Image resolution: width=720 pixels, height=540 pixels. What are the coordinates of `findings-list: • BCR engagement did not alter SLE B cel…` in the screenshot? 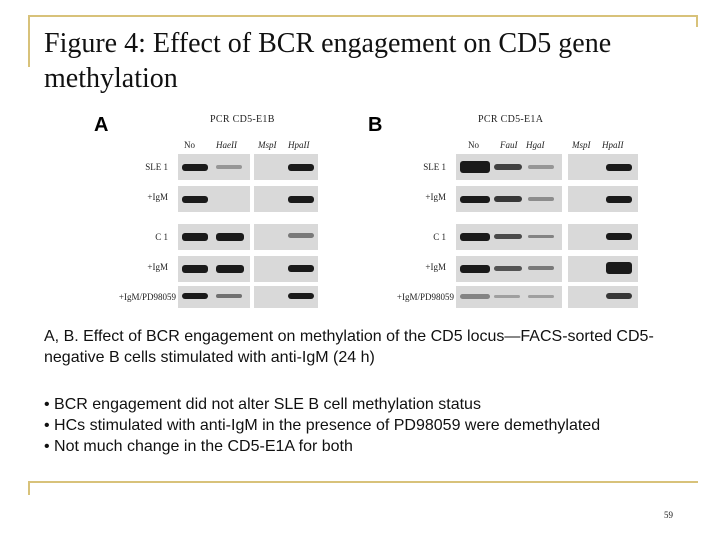 It's located at (354, 425).